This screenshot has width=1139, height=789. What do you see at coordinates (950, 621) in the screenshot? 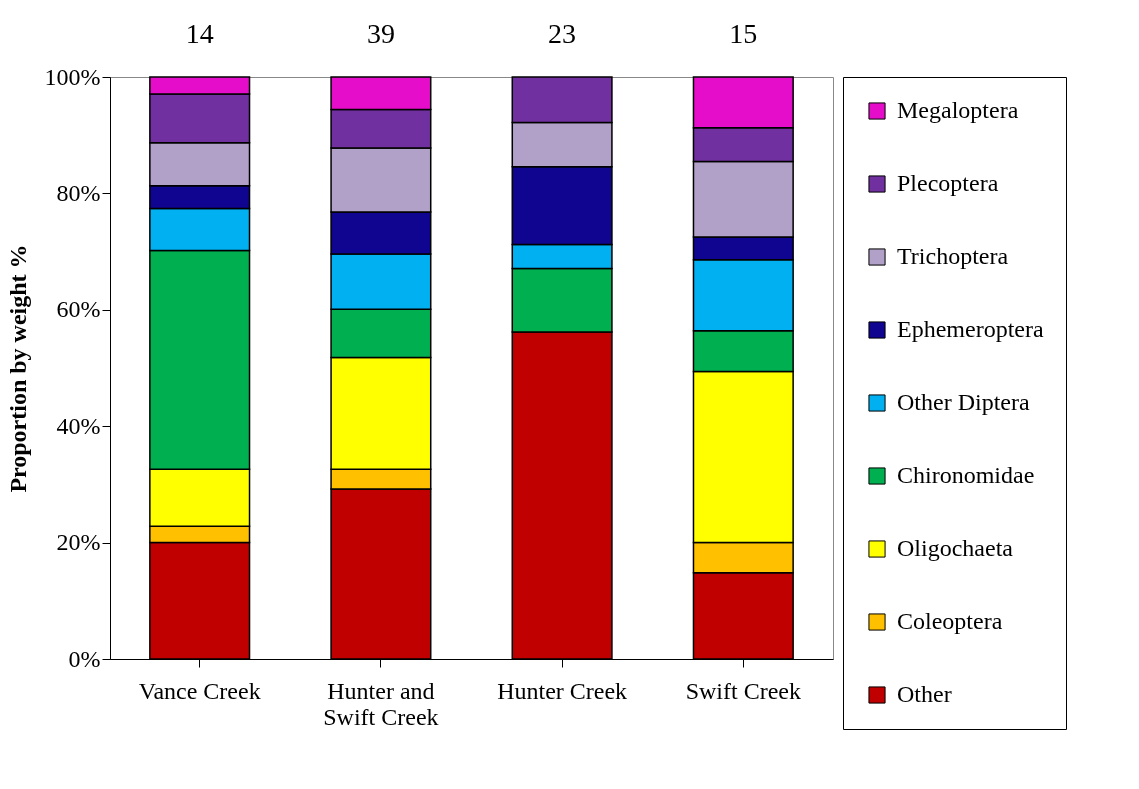
I see `legend-label: Coleoptera` at bounding box center [950, 621].